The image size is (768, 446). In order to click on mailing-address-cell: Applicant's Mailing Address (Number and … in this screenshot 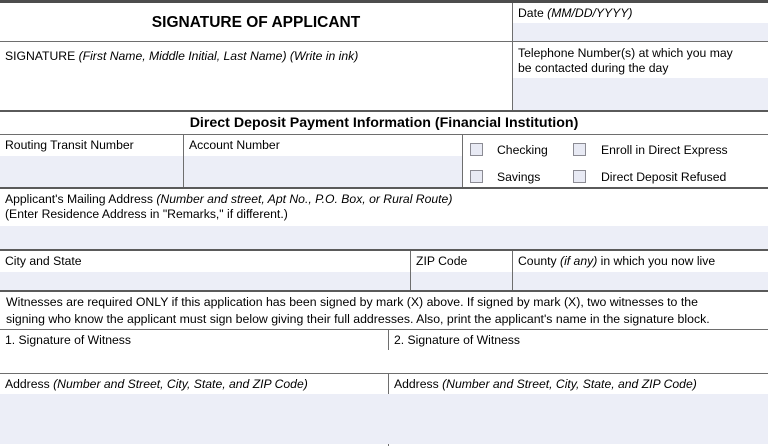, I will do `click(384, 219)`.